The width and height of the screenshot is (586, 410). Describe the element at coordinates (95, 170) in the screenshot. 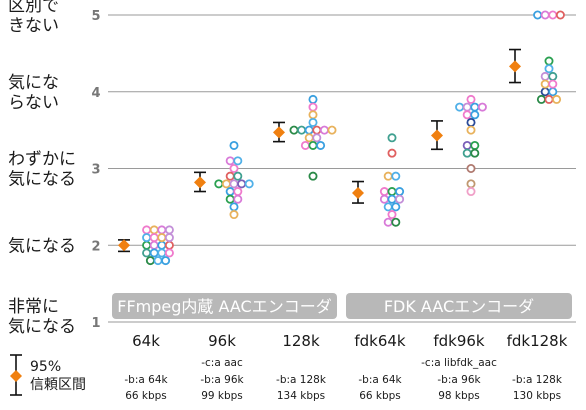

I see `y-tick-label: 3` at that location.